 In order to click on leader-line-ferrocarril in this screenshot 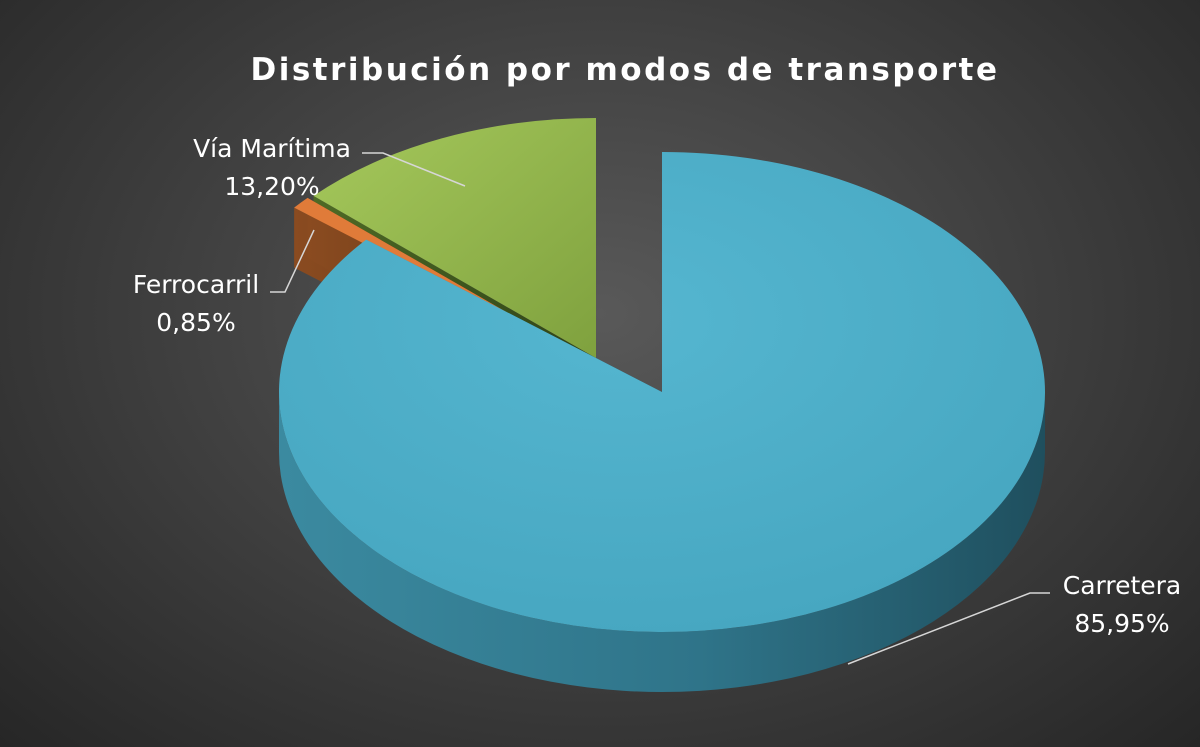, I will do `click(292, 261)`.